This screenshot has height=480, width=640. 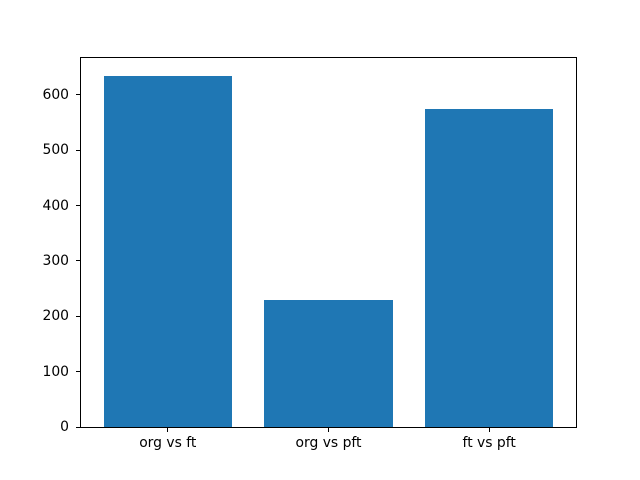 What do you see at coordinates (55, 316) in the screenshot?
I see `y-tick-label-200: 200` at bounding box center [55, 316].